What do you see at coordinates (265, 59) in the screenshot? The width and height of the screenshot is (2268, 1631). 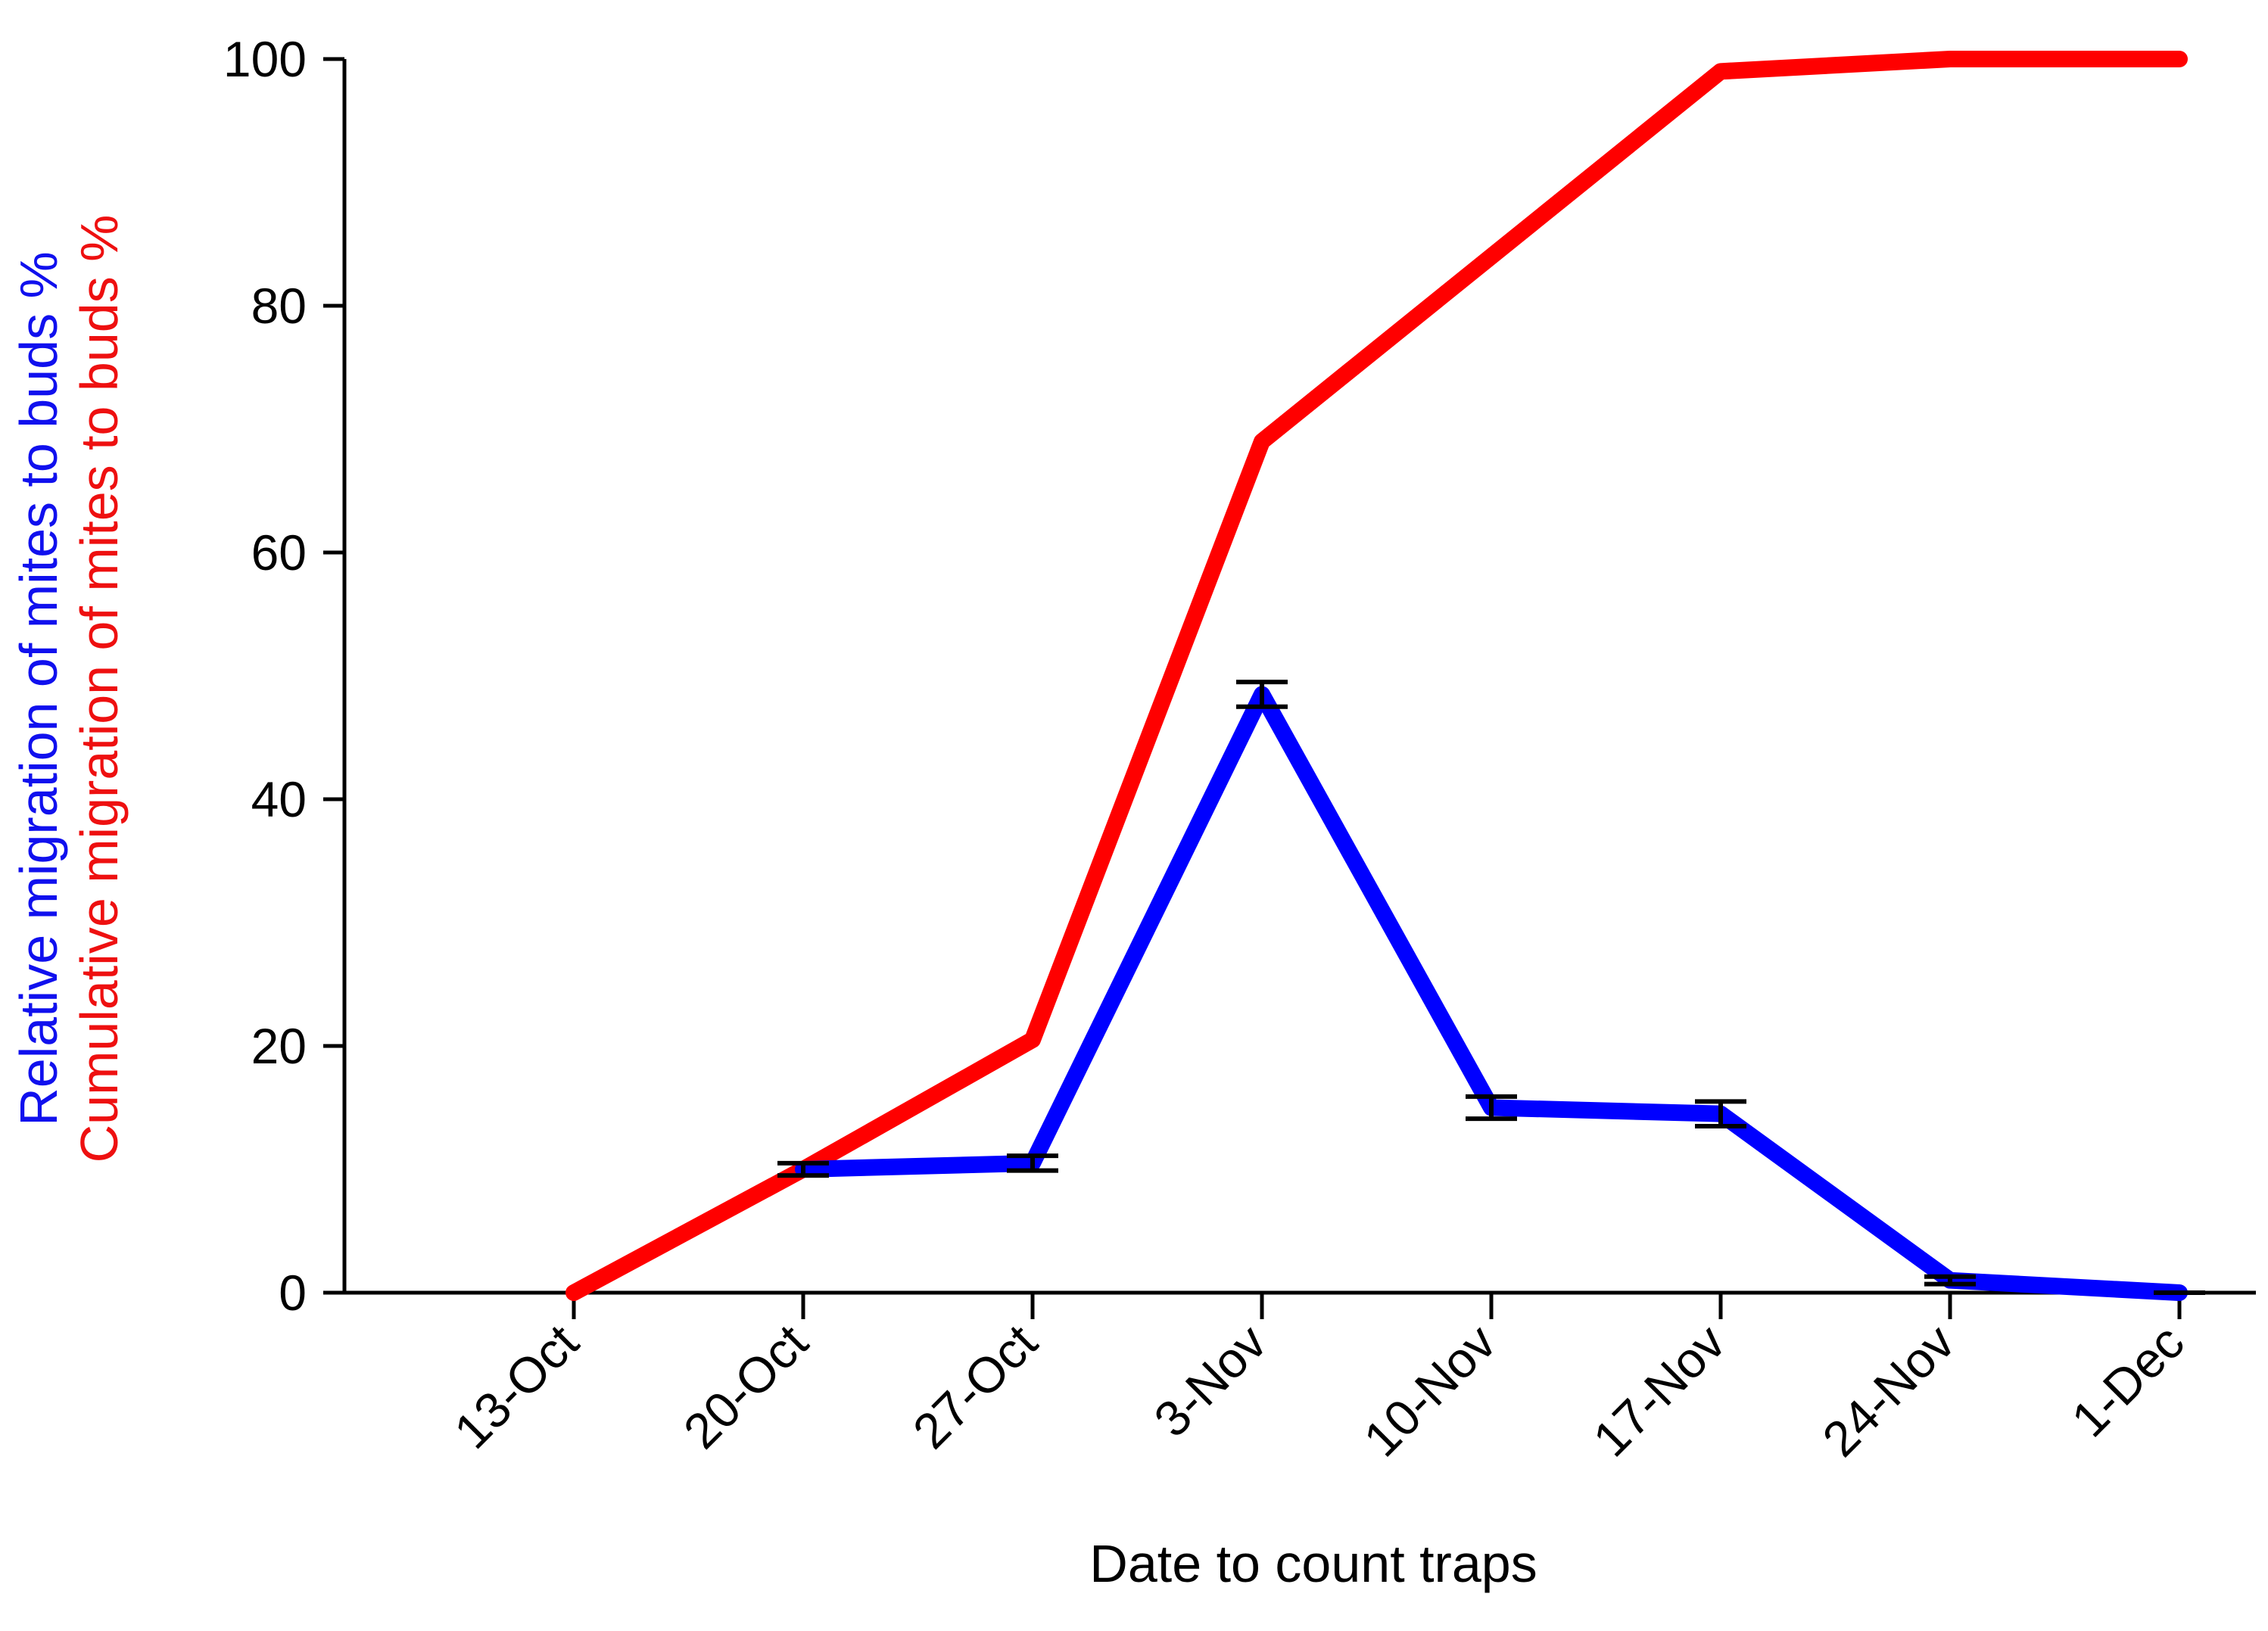 I see `y-tick-label: 100` at bounding box center [265, 59].